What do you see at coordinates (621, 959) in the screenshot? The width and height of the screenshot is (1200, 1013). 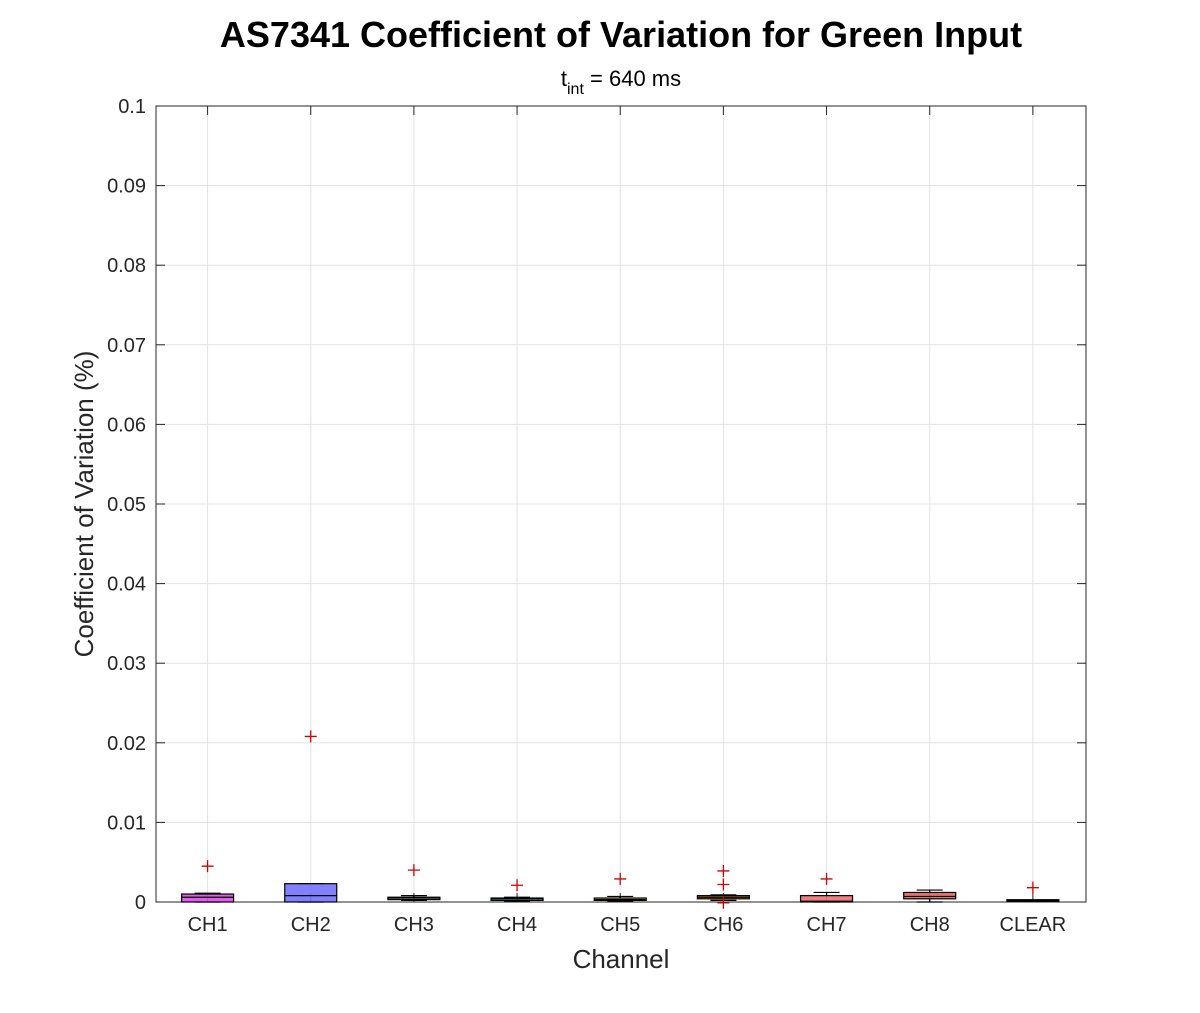 I see `x-axis-label: Channel` at bounding box center [621, 959].